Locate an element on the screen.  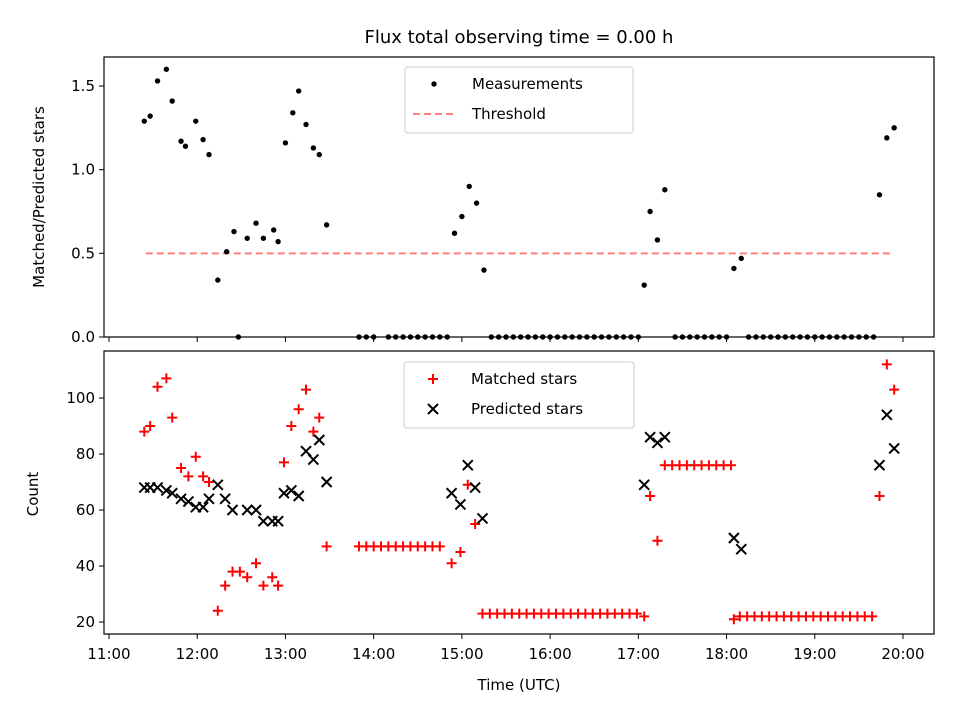
x-tick-label: 13:00 is located at coordinates (285, 654).